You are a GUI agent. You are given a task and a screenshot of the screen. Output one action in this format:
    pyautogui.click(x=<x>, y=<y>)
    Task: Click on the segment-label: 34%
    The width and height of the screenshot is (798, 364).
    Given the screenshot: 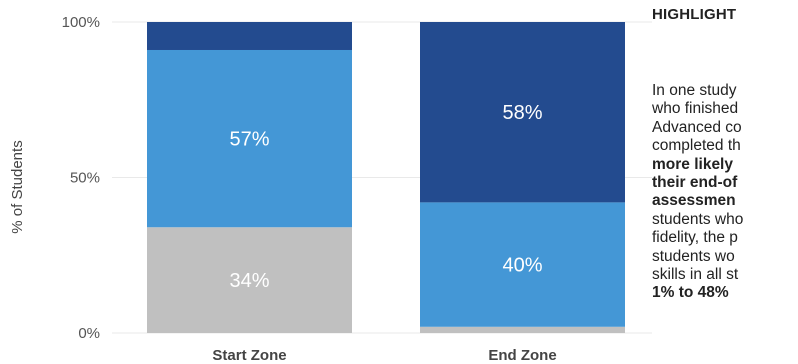 What is the action you would take?
    pyautogui.click(x=249, y=281)
    